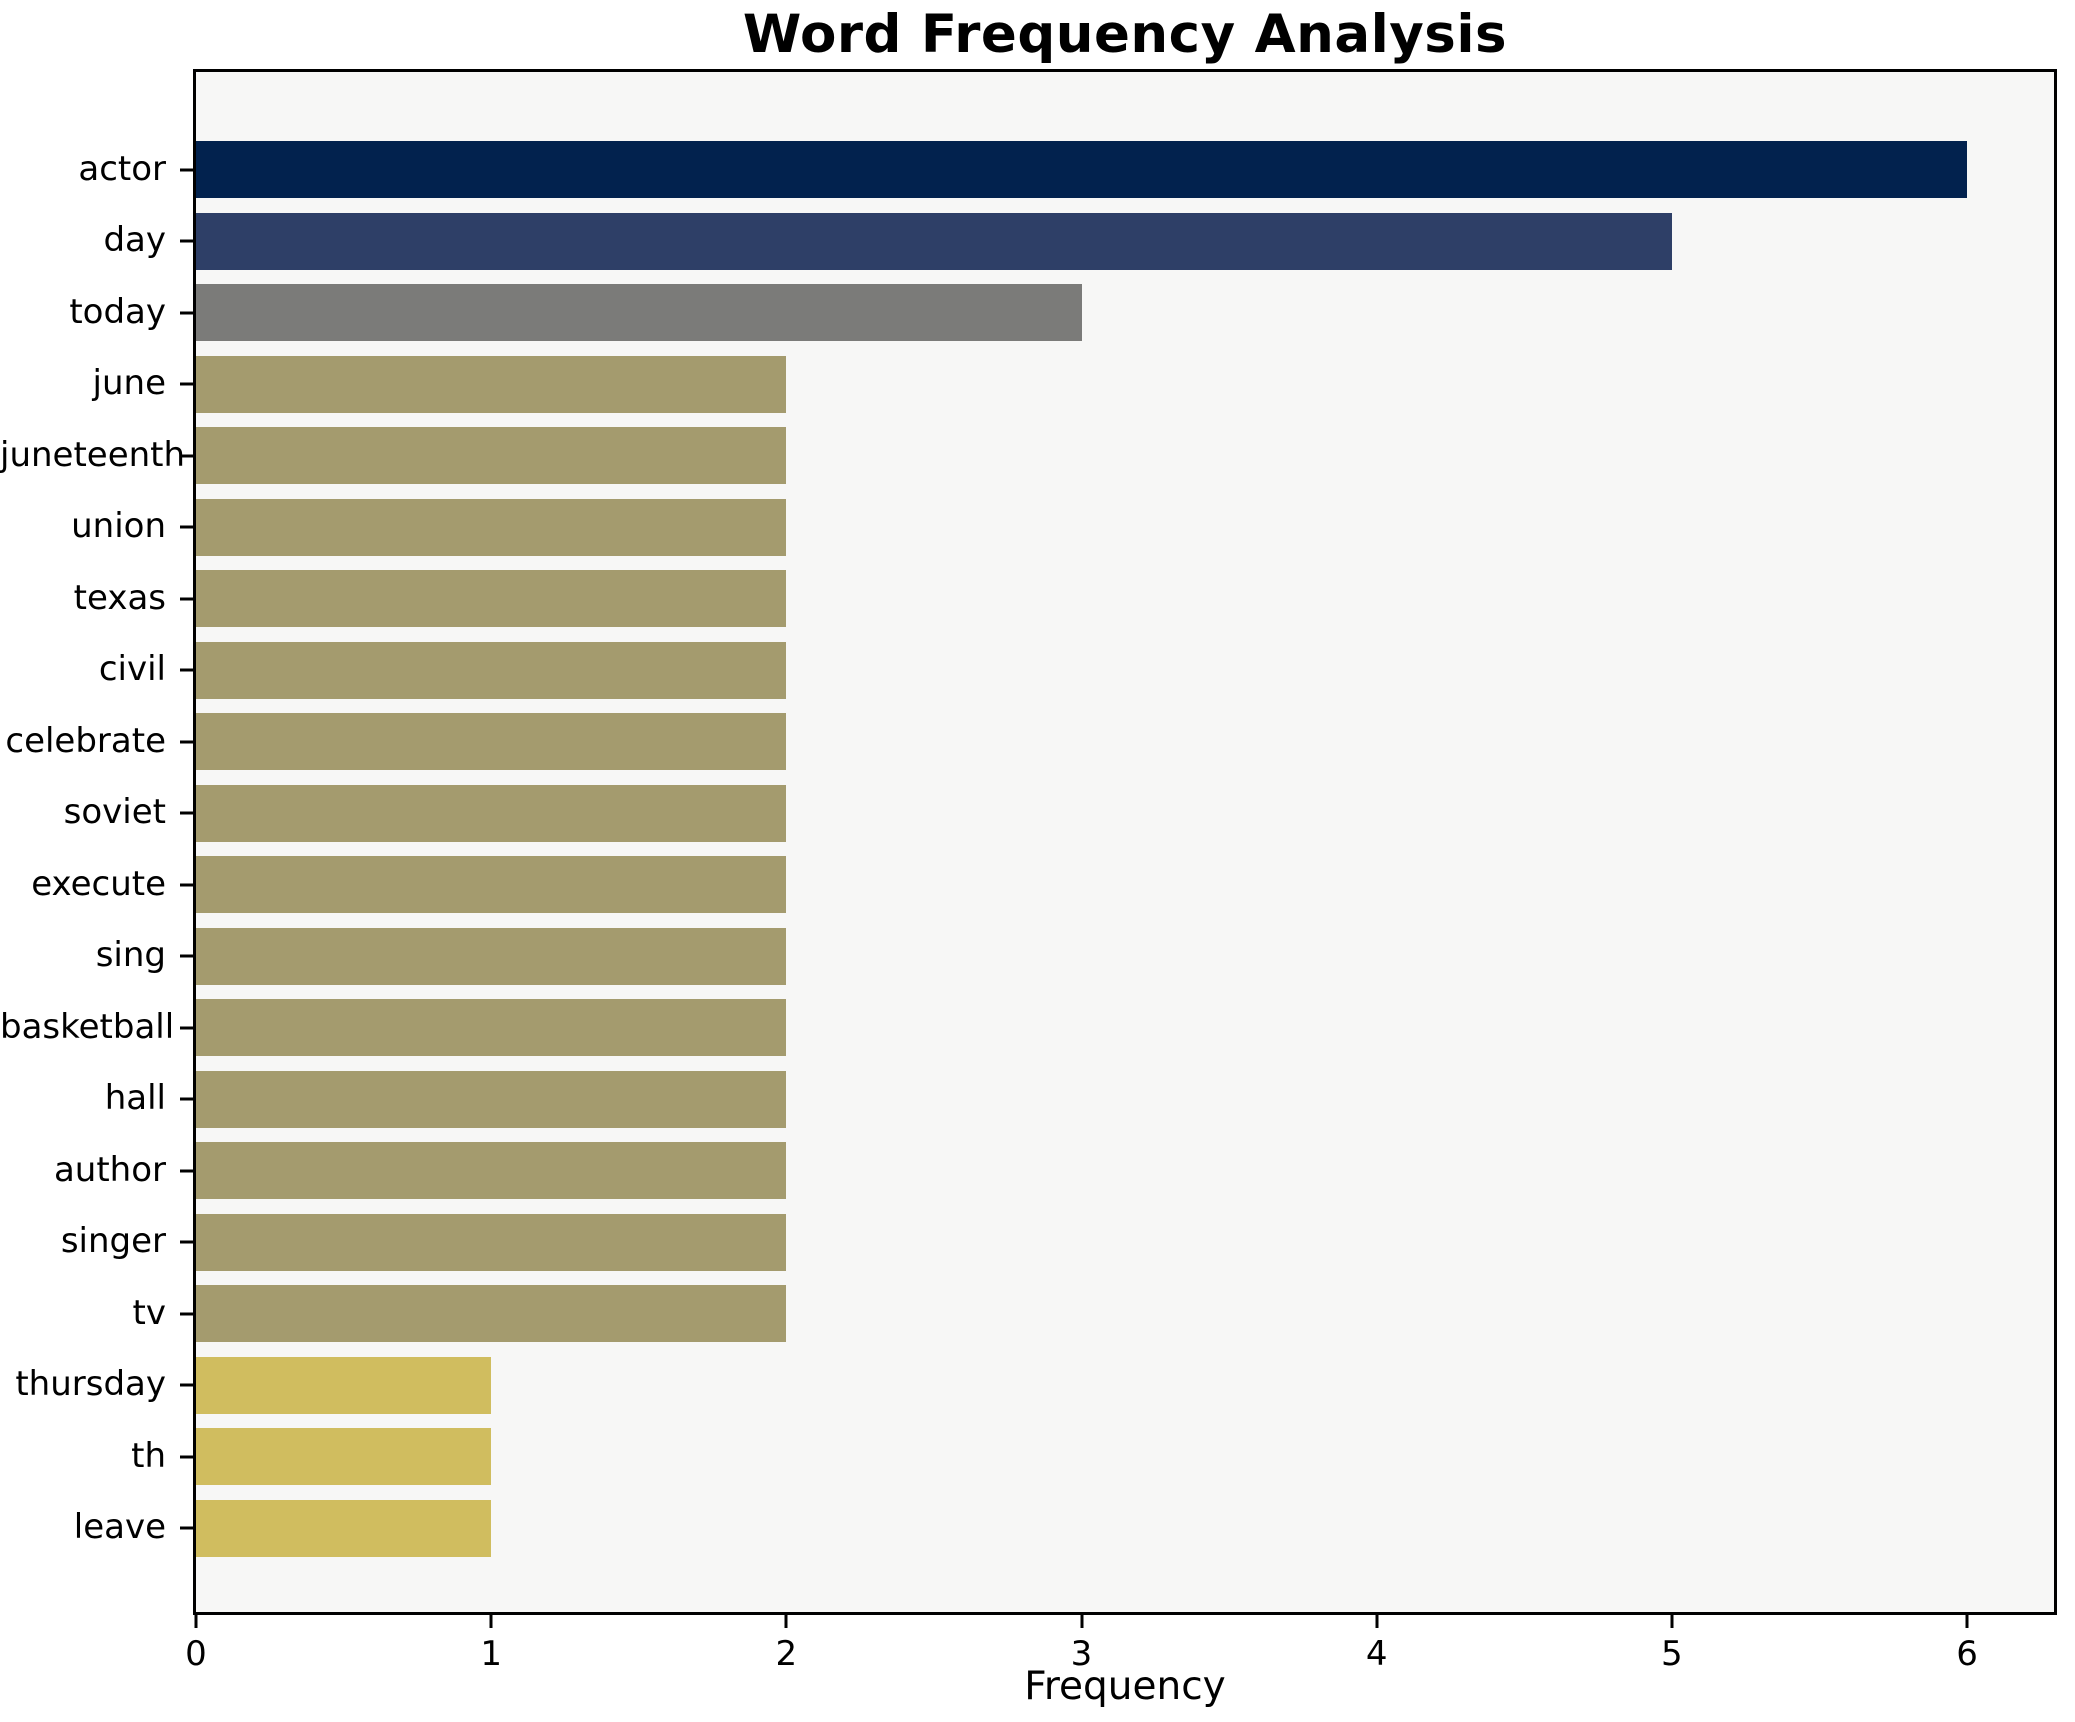  What do you see at coordinates (639, 312) in the screenshot?
I see `bar-today` at bounding box center [639, 312].